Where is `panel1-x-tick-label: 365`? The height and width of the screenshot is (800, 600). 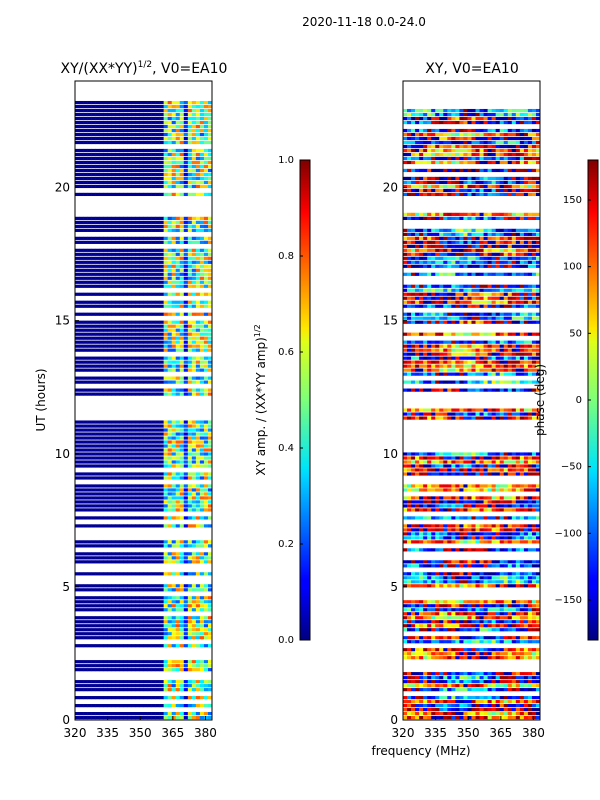
panel1-x-tick-label: 365 is located at coordinates (172, 733).